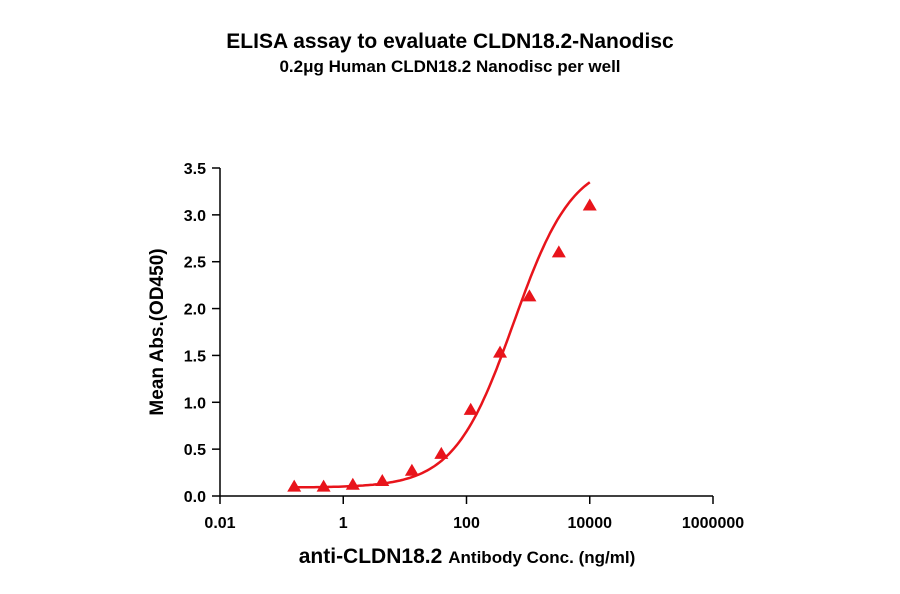 The height and width of the screenshot is (594, 900). Describe the element at coordinates (195, 356) in the screenshot. I see `y-tick-label: 1.5` at that location.